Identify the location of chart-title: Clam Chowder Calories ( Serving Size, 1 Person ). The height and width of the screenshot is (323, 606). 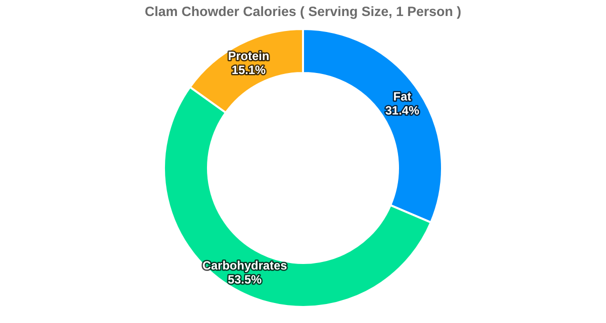
(303, 11).